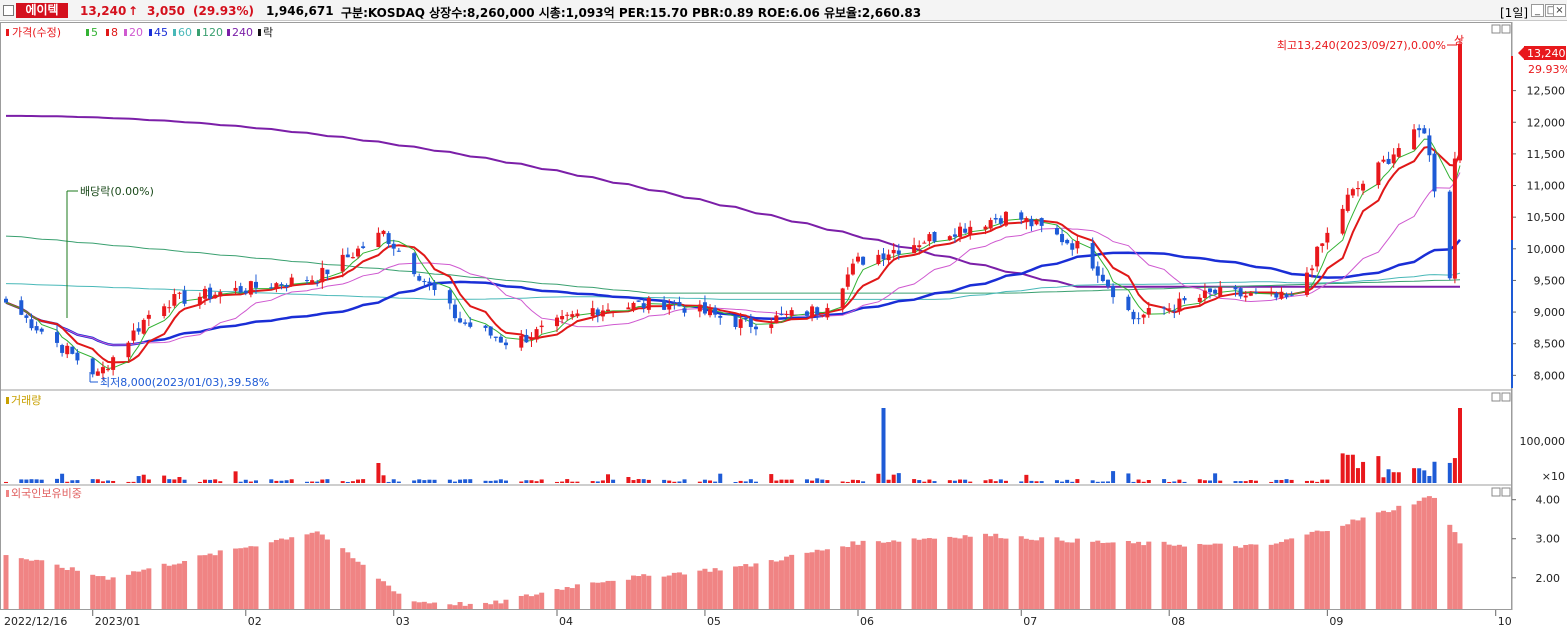  What do you see at coordinates (42, 10) in the screenshot?
I see `stock-name-badge: 에이텍` at bounding box center [42, 10].